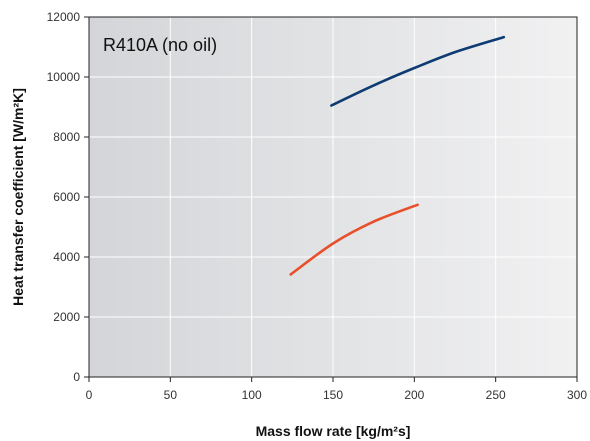 This screenshot has height=441, width=590. I want to click on x-tick-label: 100, so click(252, 395).